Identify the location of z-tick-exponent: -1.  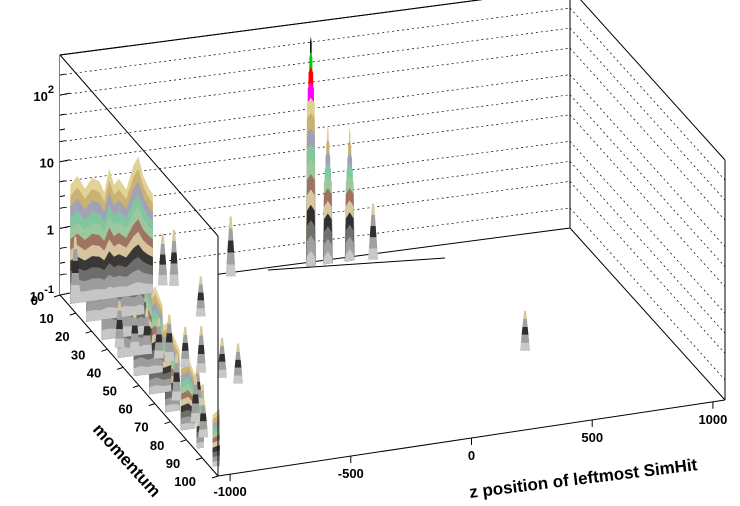
(49, 290).